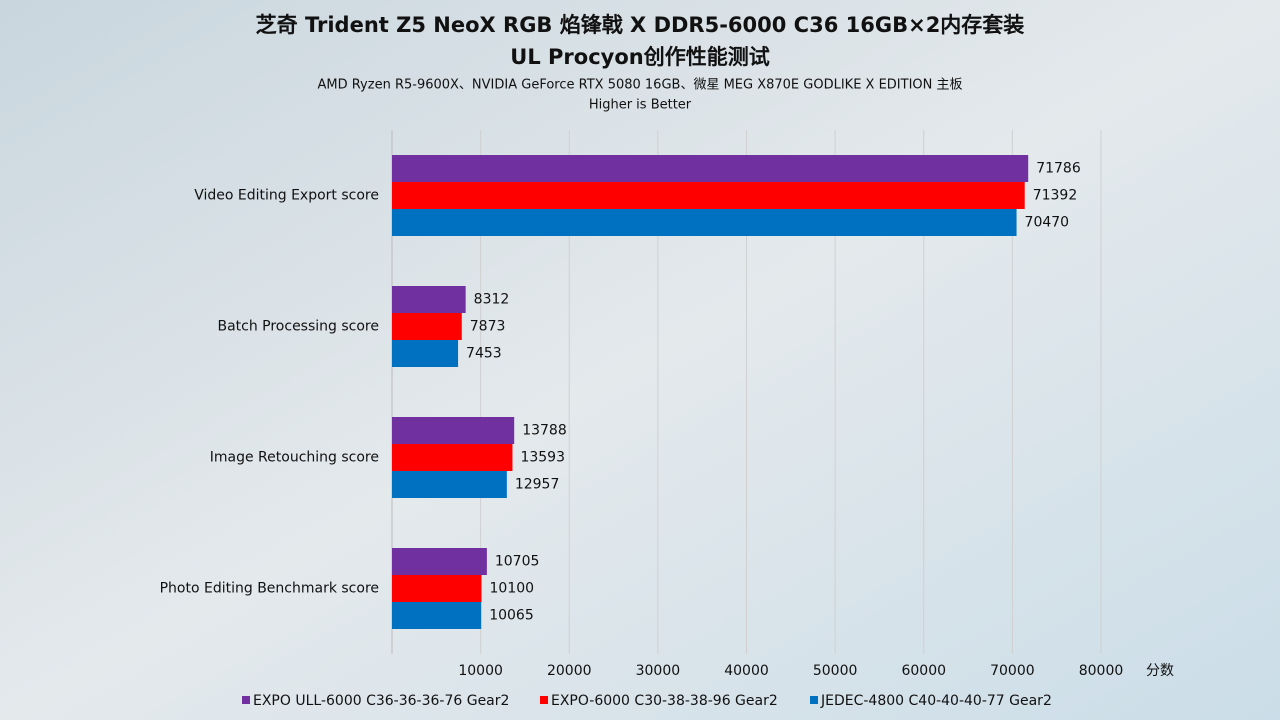 Image resolution: width=1280 pixels, height=720 pixels. Describe the element at coordinates (923, 671) in the screenshot. I see `x-tick-label: 60000` at that location.